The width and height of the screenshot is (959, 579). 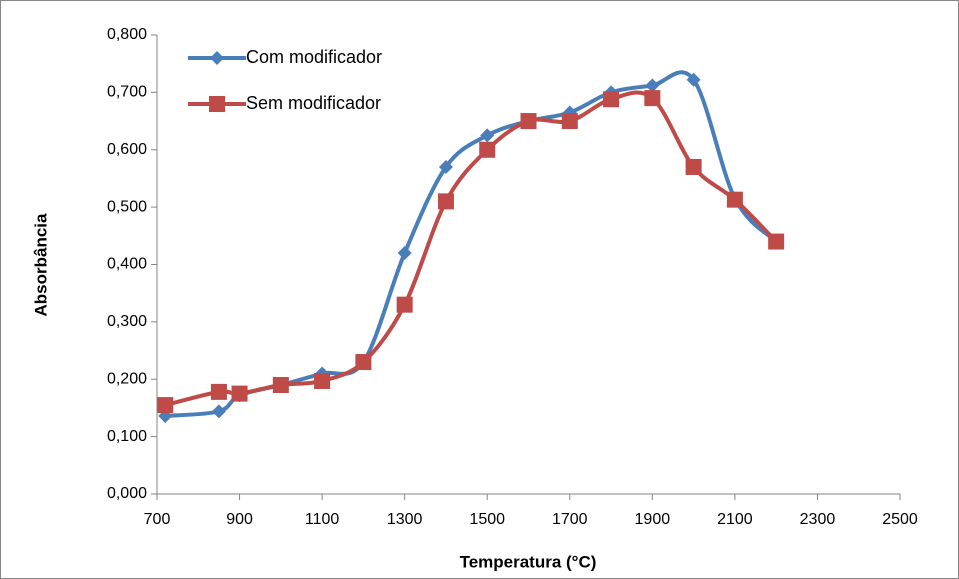 What do you see at coordinates (40, 265) in the screenshot?
I see `y-axis-title: Absorbância` at bounding box center [40, 265].